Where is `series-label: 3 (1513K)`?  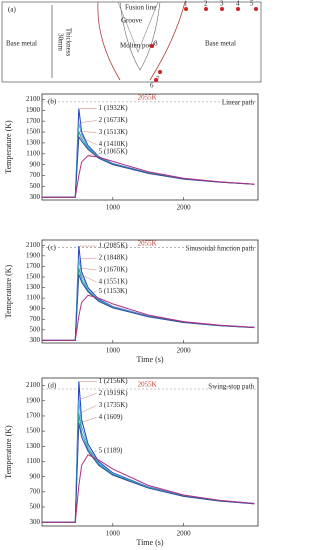
series-label: 3 (1513K) is located at coordinates (114, 132).